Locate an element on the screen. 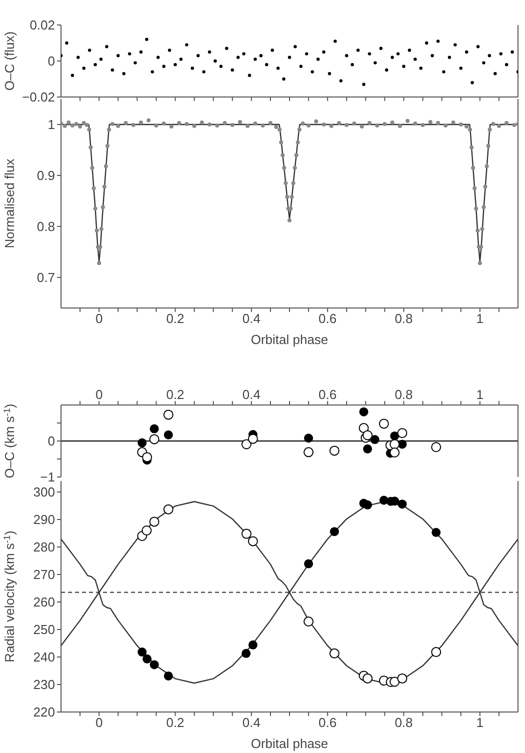 The height and width of the screenshot is (753, 525). y-tick-label: 250 is located at coordinates (44, 630).